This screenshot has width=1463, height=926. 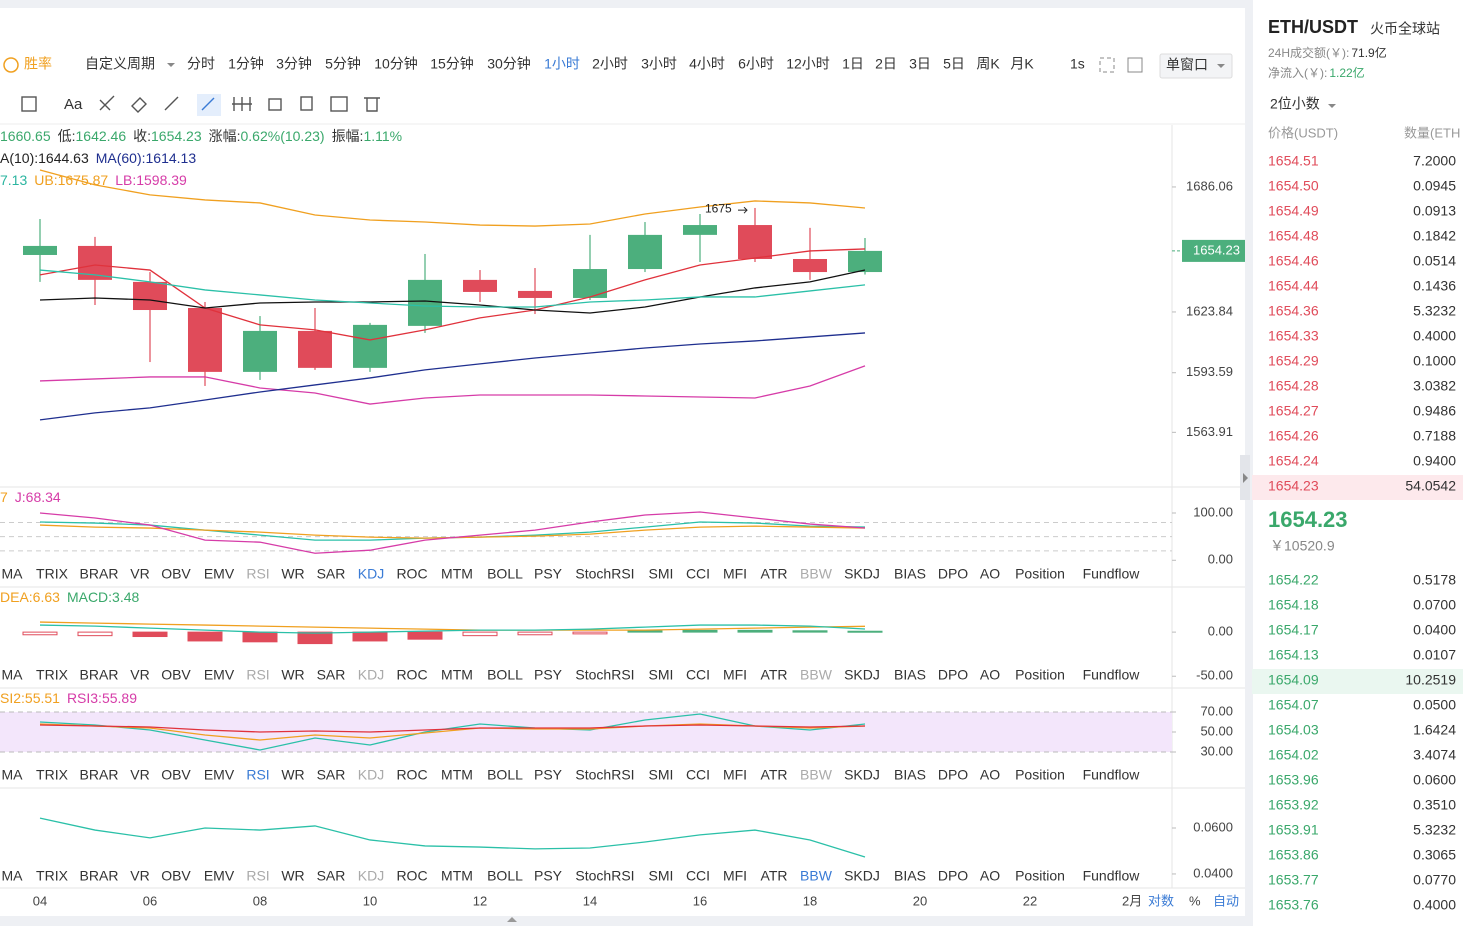 I want to click on font-tool: Aa, so click(x=73, y=104).